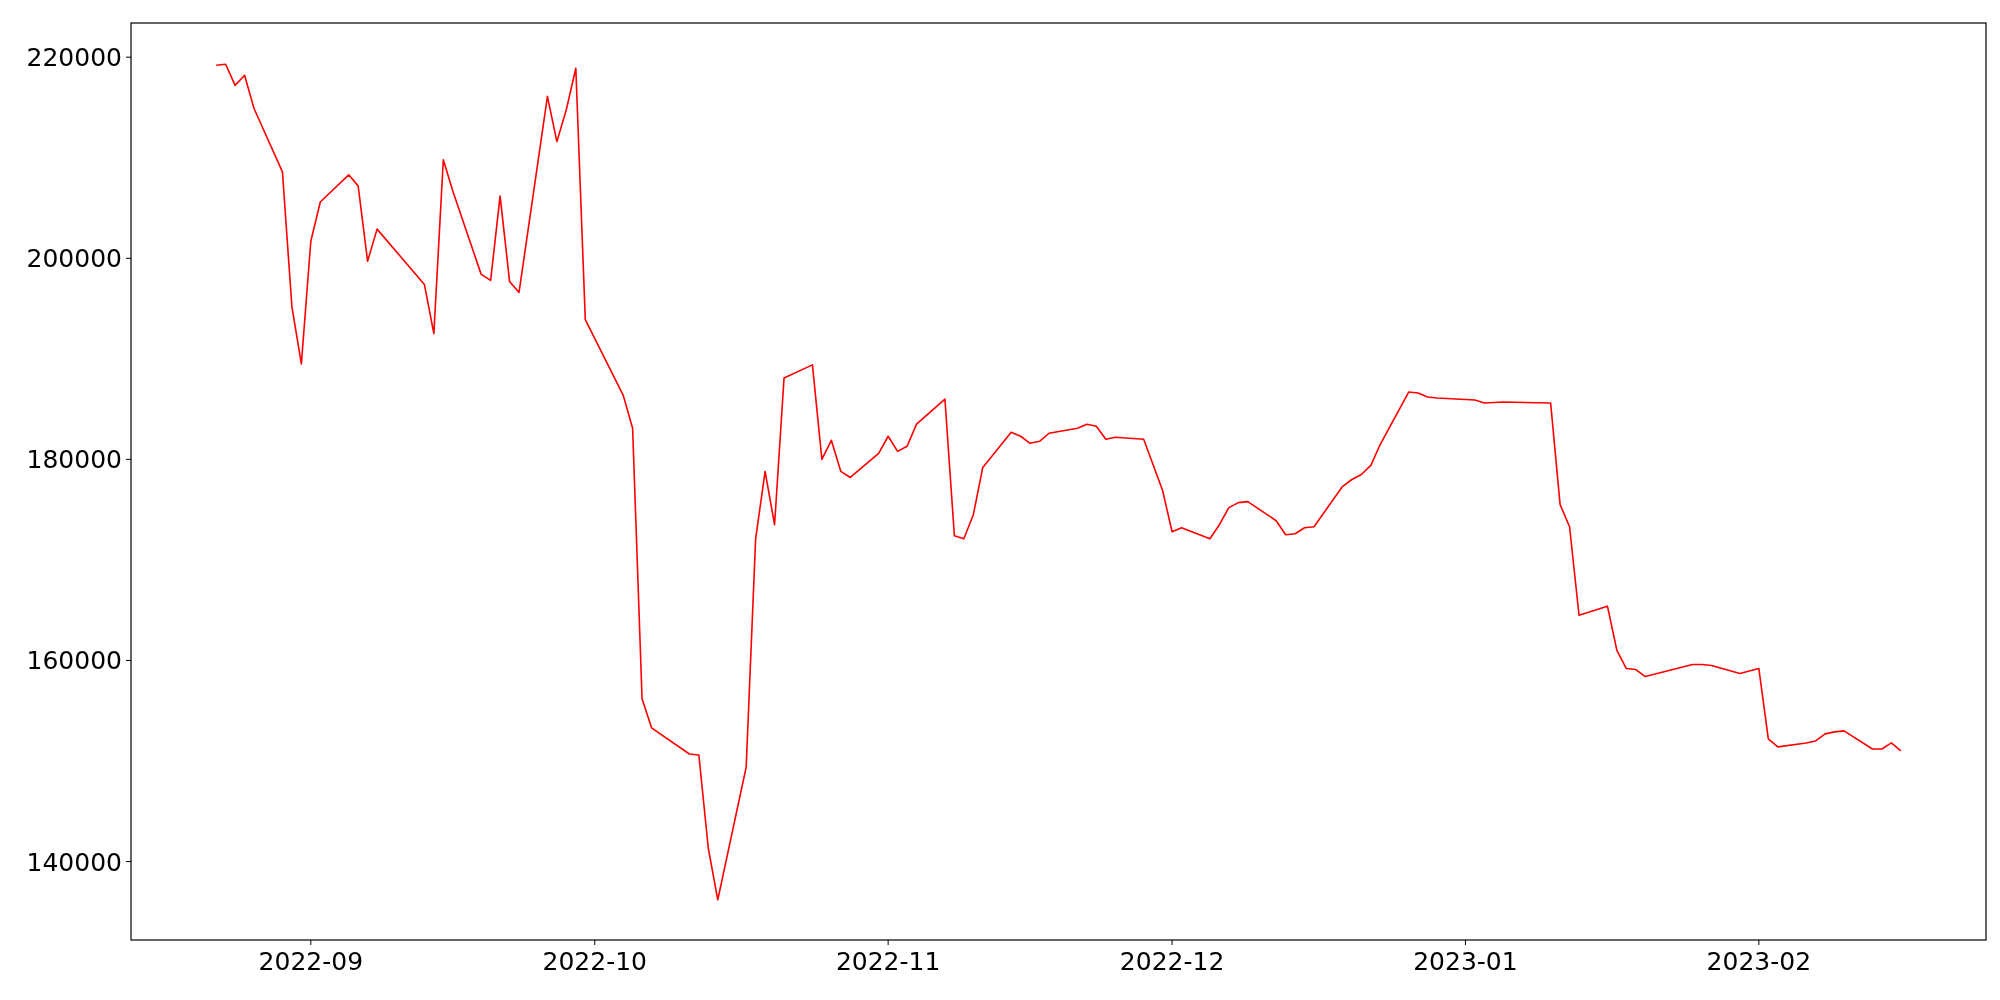  What do you see at coordinates (1465, 961) in the screenshot?
I see `x-tick-label: 2023-01` at bounding box center [1465, 961].